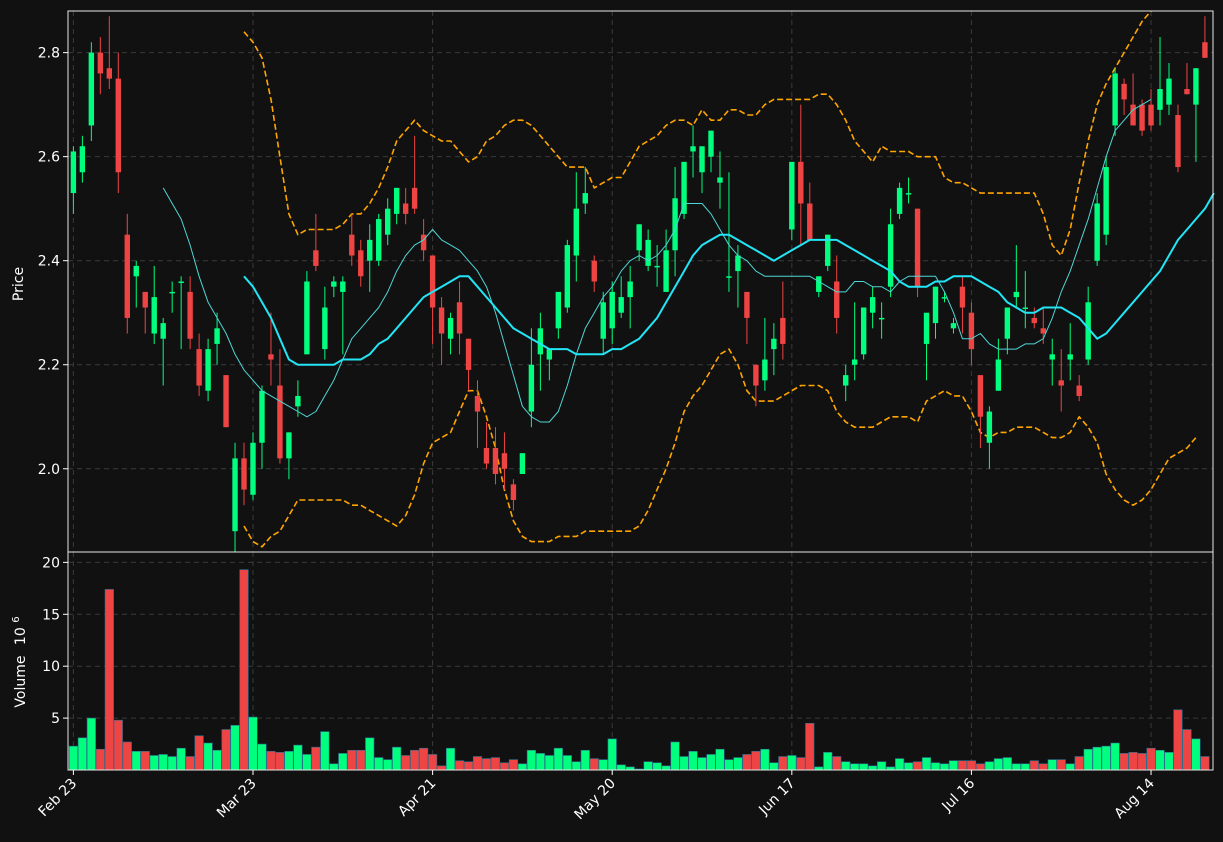  I want to click on volume-axis-label: Volume 10 6, so click(20, 661).